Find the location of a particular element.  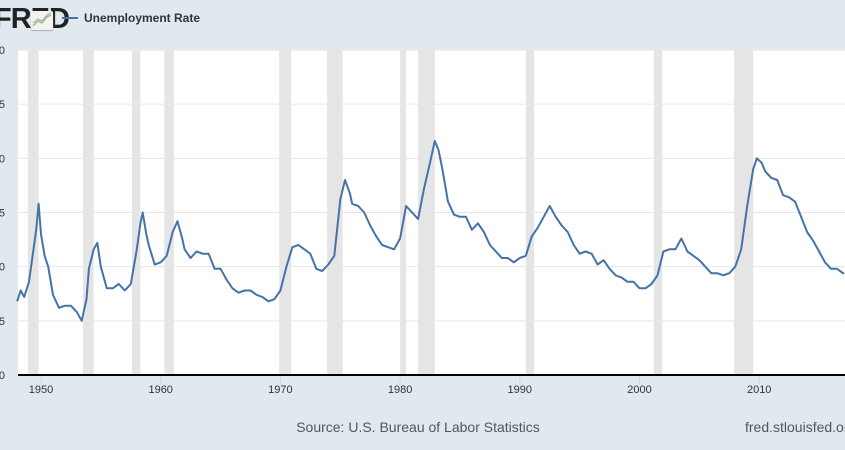

x-tick-label: 1980 is located at coordinates (400, 390).